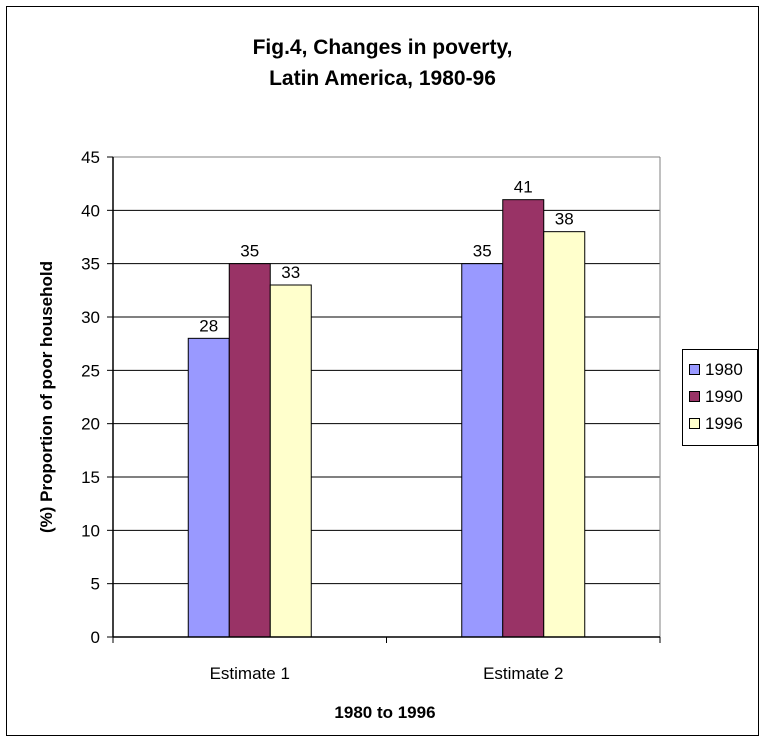 This screenshot has height=742, width=765. Describe the element at coordinates (384, 712) in the screenshot. I see `x-axis-title: 1980 to 1996` at that location.